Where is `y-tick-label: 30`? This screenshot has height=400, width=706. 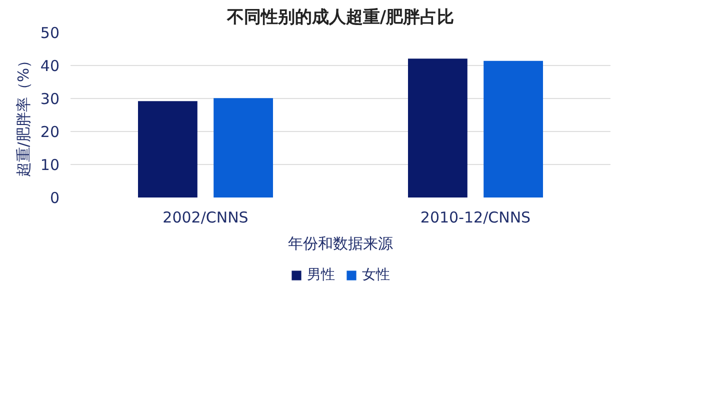
y-tick-label: 30 is located at coordinates (50, 99).